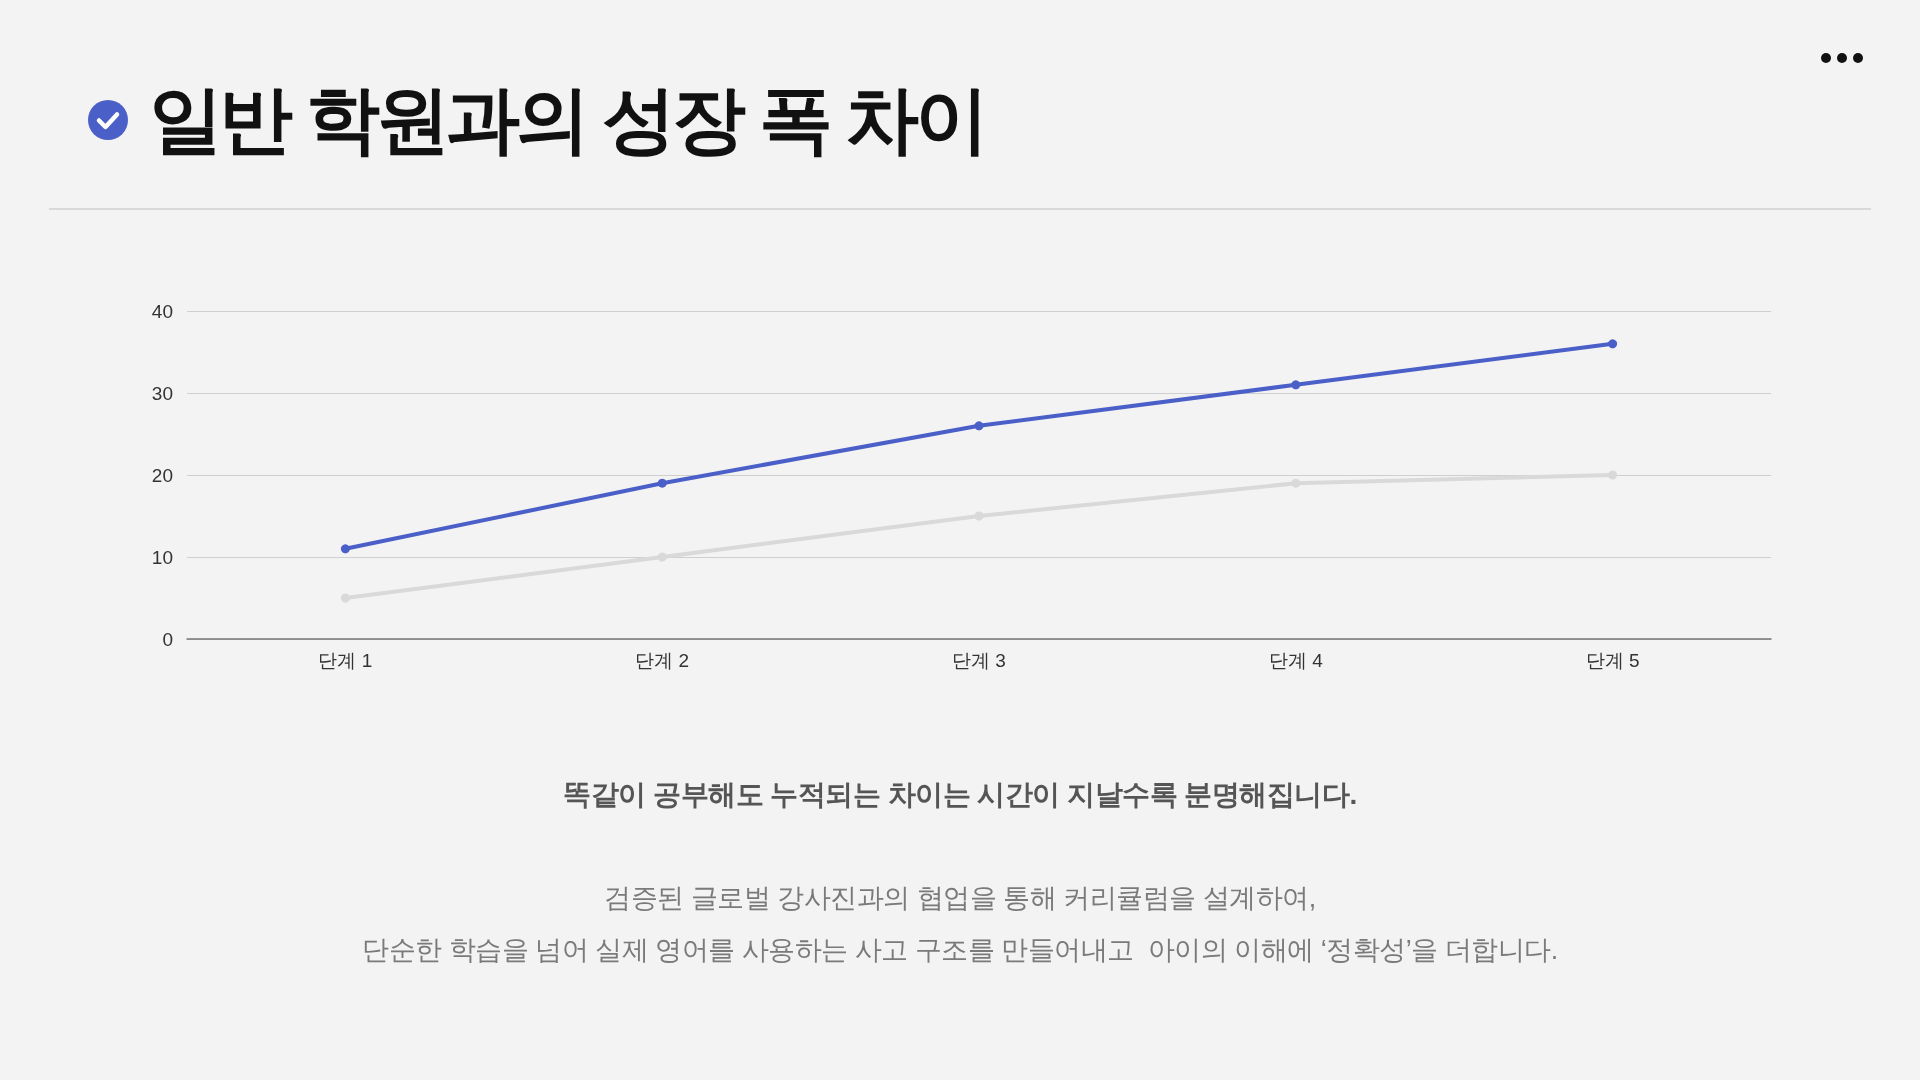 The width and height of the screenshot is (1920, 1080). I want to click on y-tick-label: 0, so click(167, 639).